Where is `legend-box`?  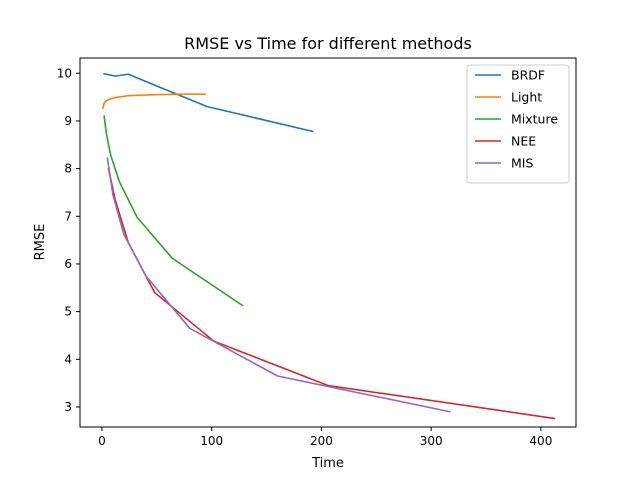 legend-box is located at coordinates (518, 124).